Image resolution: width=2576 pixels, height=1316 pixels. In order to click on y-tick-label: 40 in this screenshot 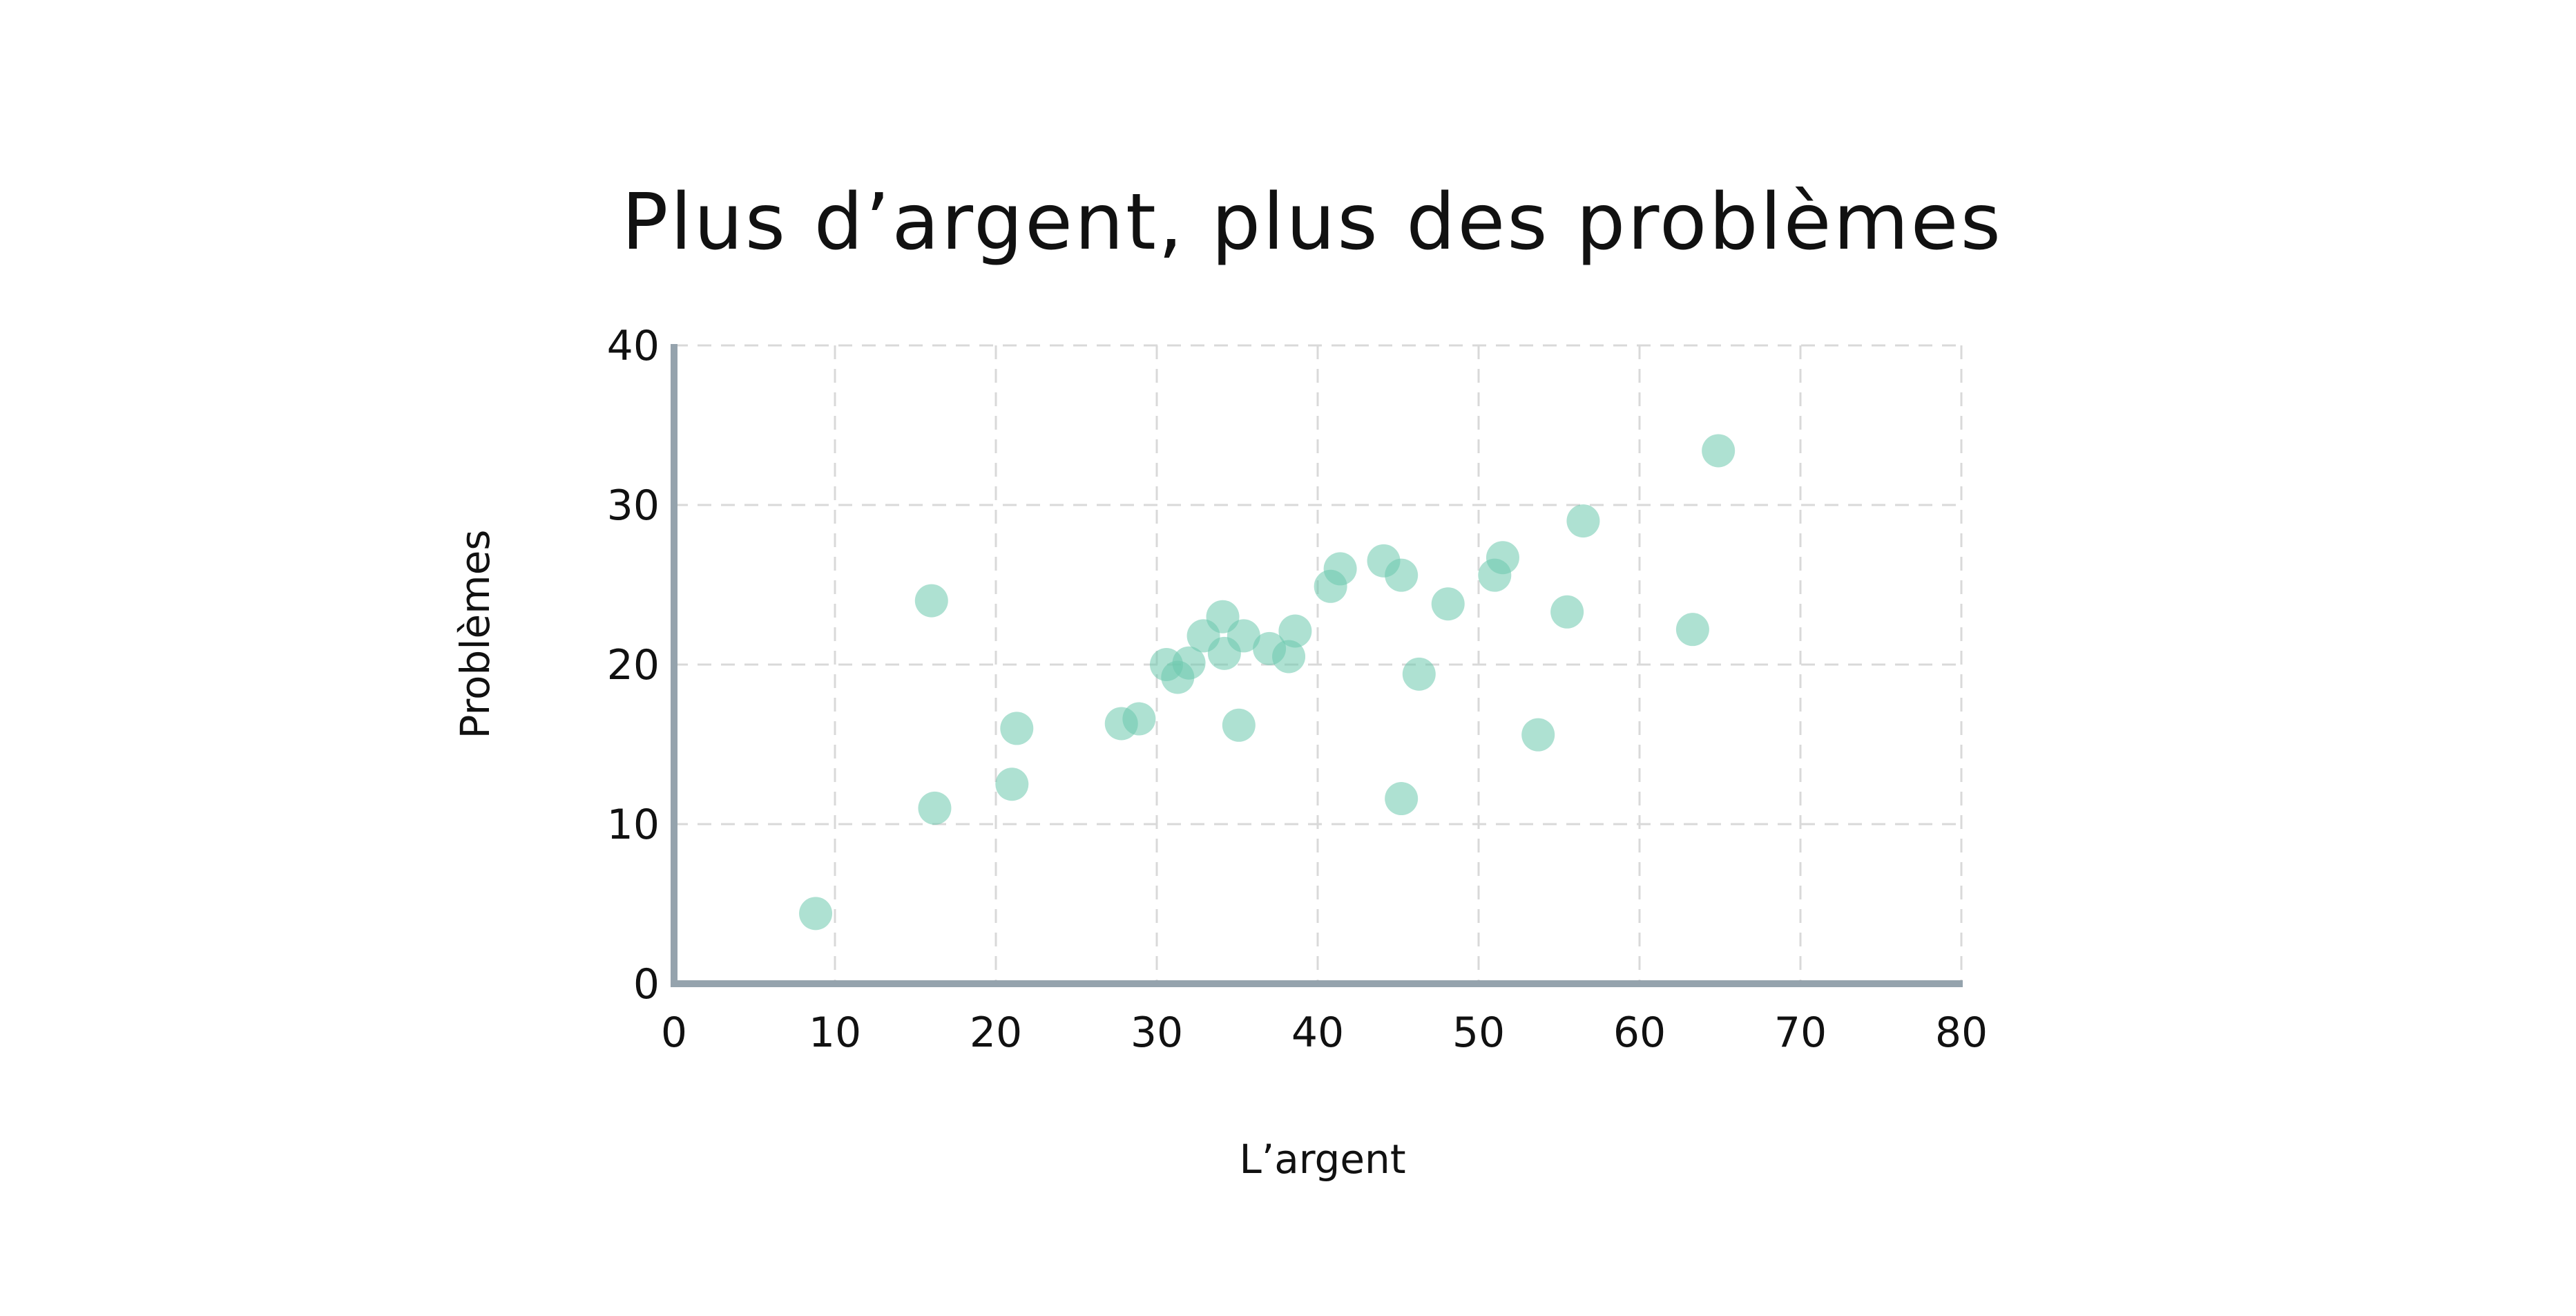, I will do `click(633, 346)`.